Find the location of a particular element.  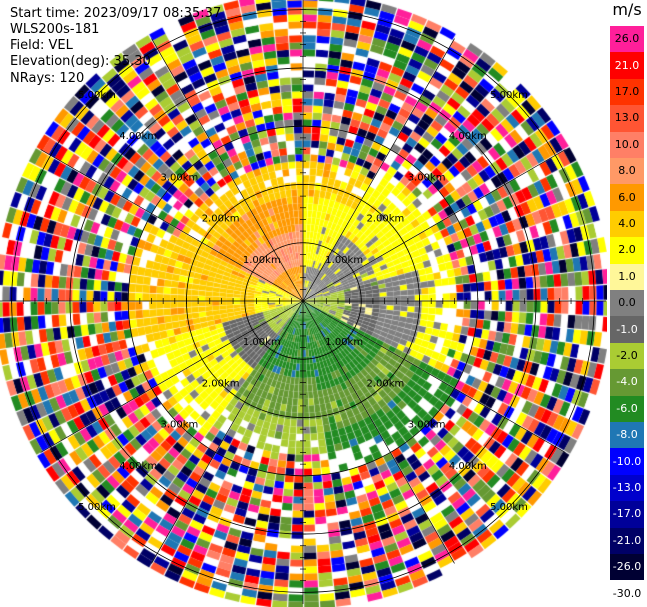

elevation-label: Elevation(deg): 35.30 is located at coordinates (80, 61).